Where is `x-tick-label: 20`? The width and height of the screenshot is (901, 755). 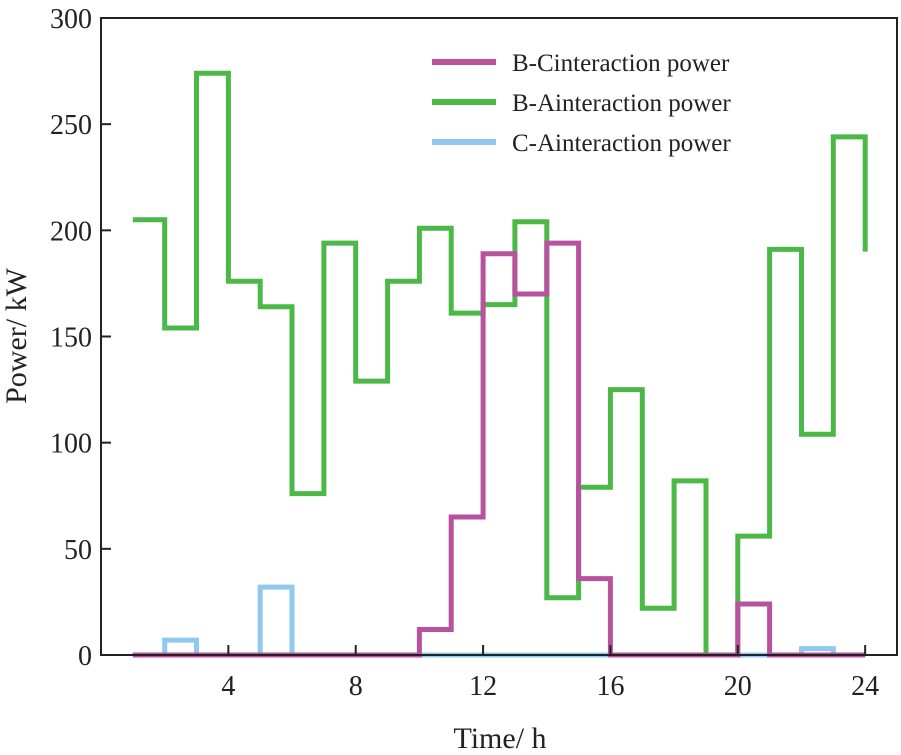
x-tick-label: 20 is located at coordinates (738, 686).